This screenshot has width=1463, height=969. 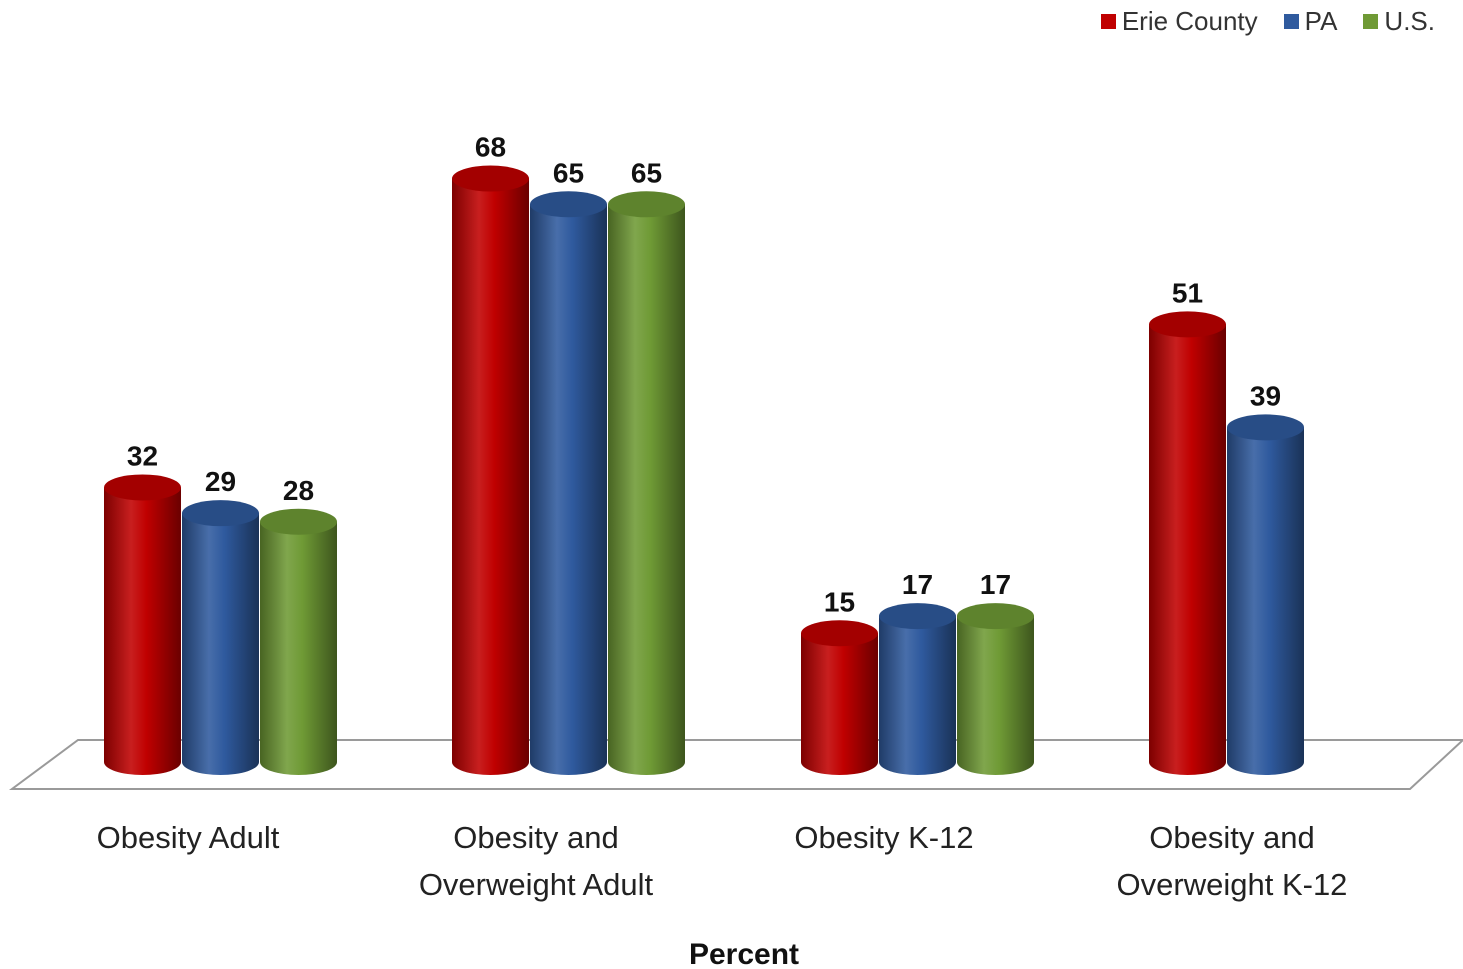 What do you see at coordinates (188, 837) in the screenshot?
I see `category-label-0-line-0: Obesity Adult` at bounding box center [188, 837].